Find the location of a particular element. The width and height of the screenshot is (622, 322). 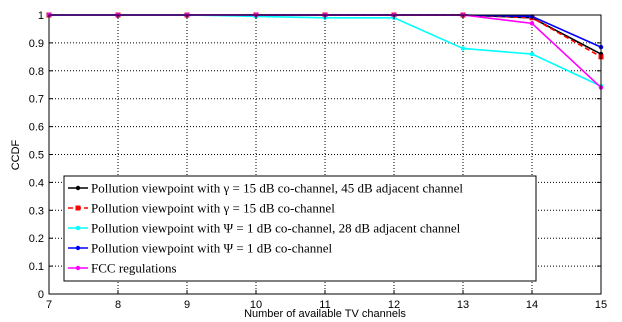

y-tick-label: 0.6 is located at coordinates (36, 128).